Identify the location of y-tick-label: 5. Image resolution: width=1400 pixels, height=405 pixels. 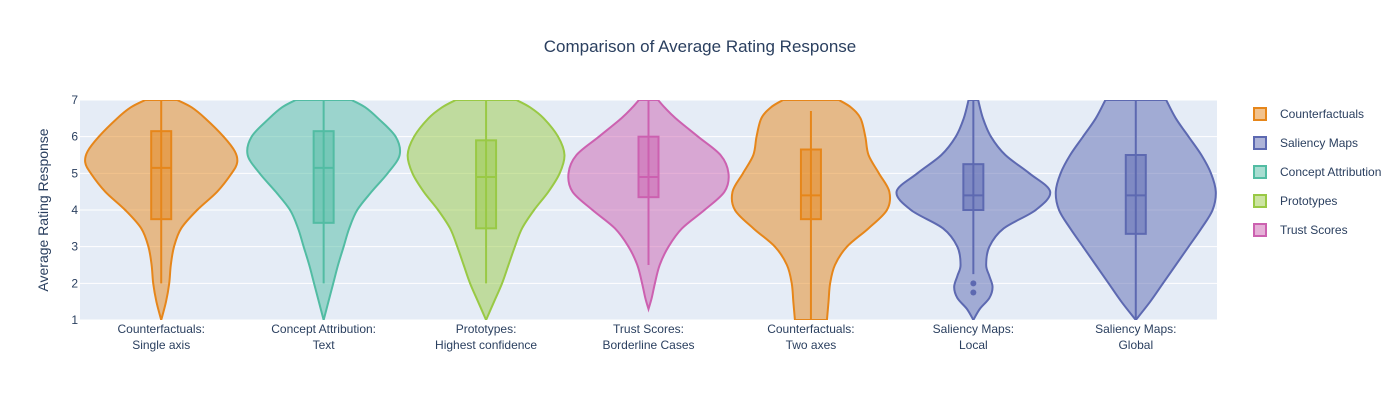
(74, 173).